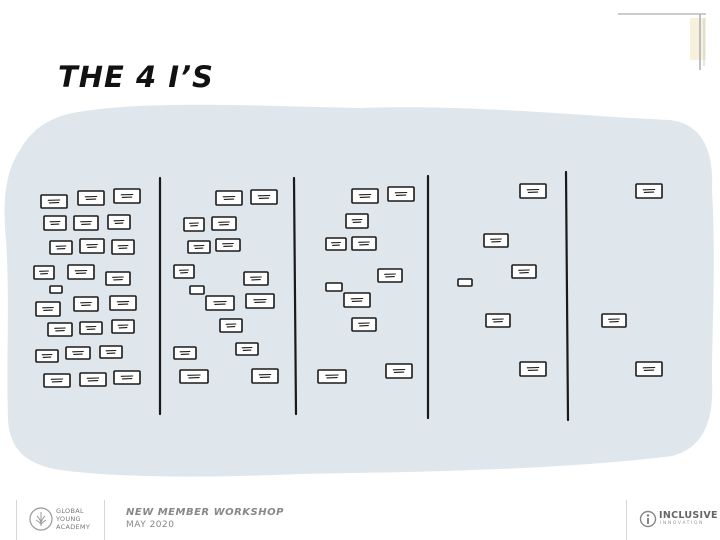 This screenshot has width=720, height=540. Describe the element at coordinates (648, 519) in the screenshot. I see `inclusive-innovation-logo-icon` at that location.